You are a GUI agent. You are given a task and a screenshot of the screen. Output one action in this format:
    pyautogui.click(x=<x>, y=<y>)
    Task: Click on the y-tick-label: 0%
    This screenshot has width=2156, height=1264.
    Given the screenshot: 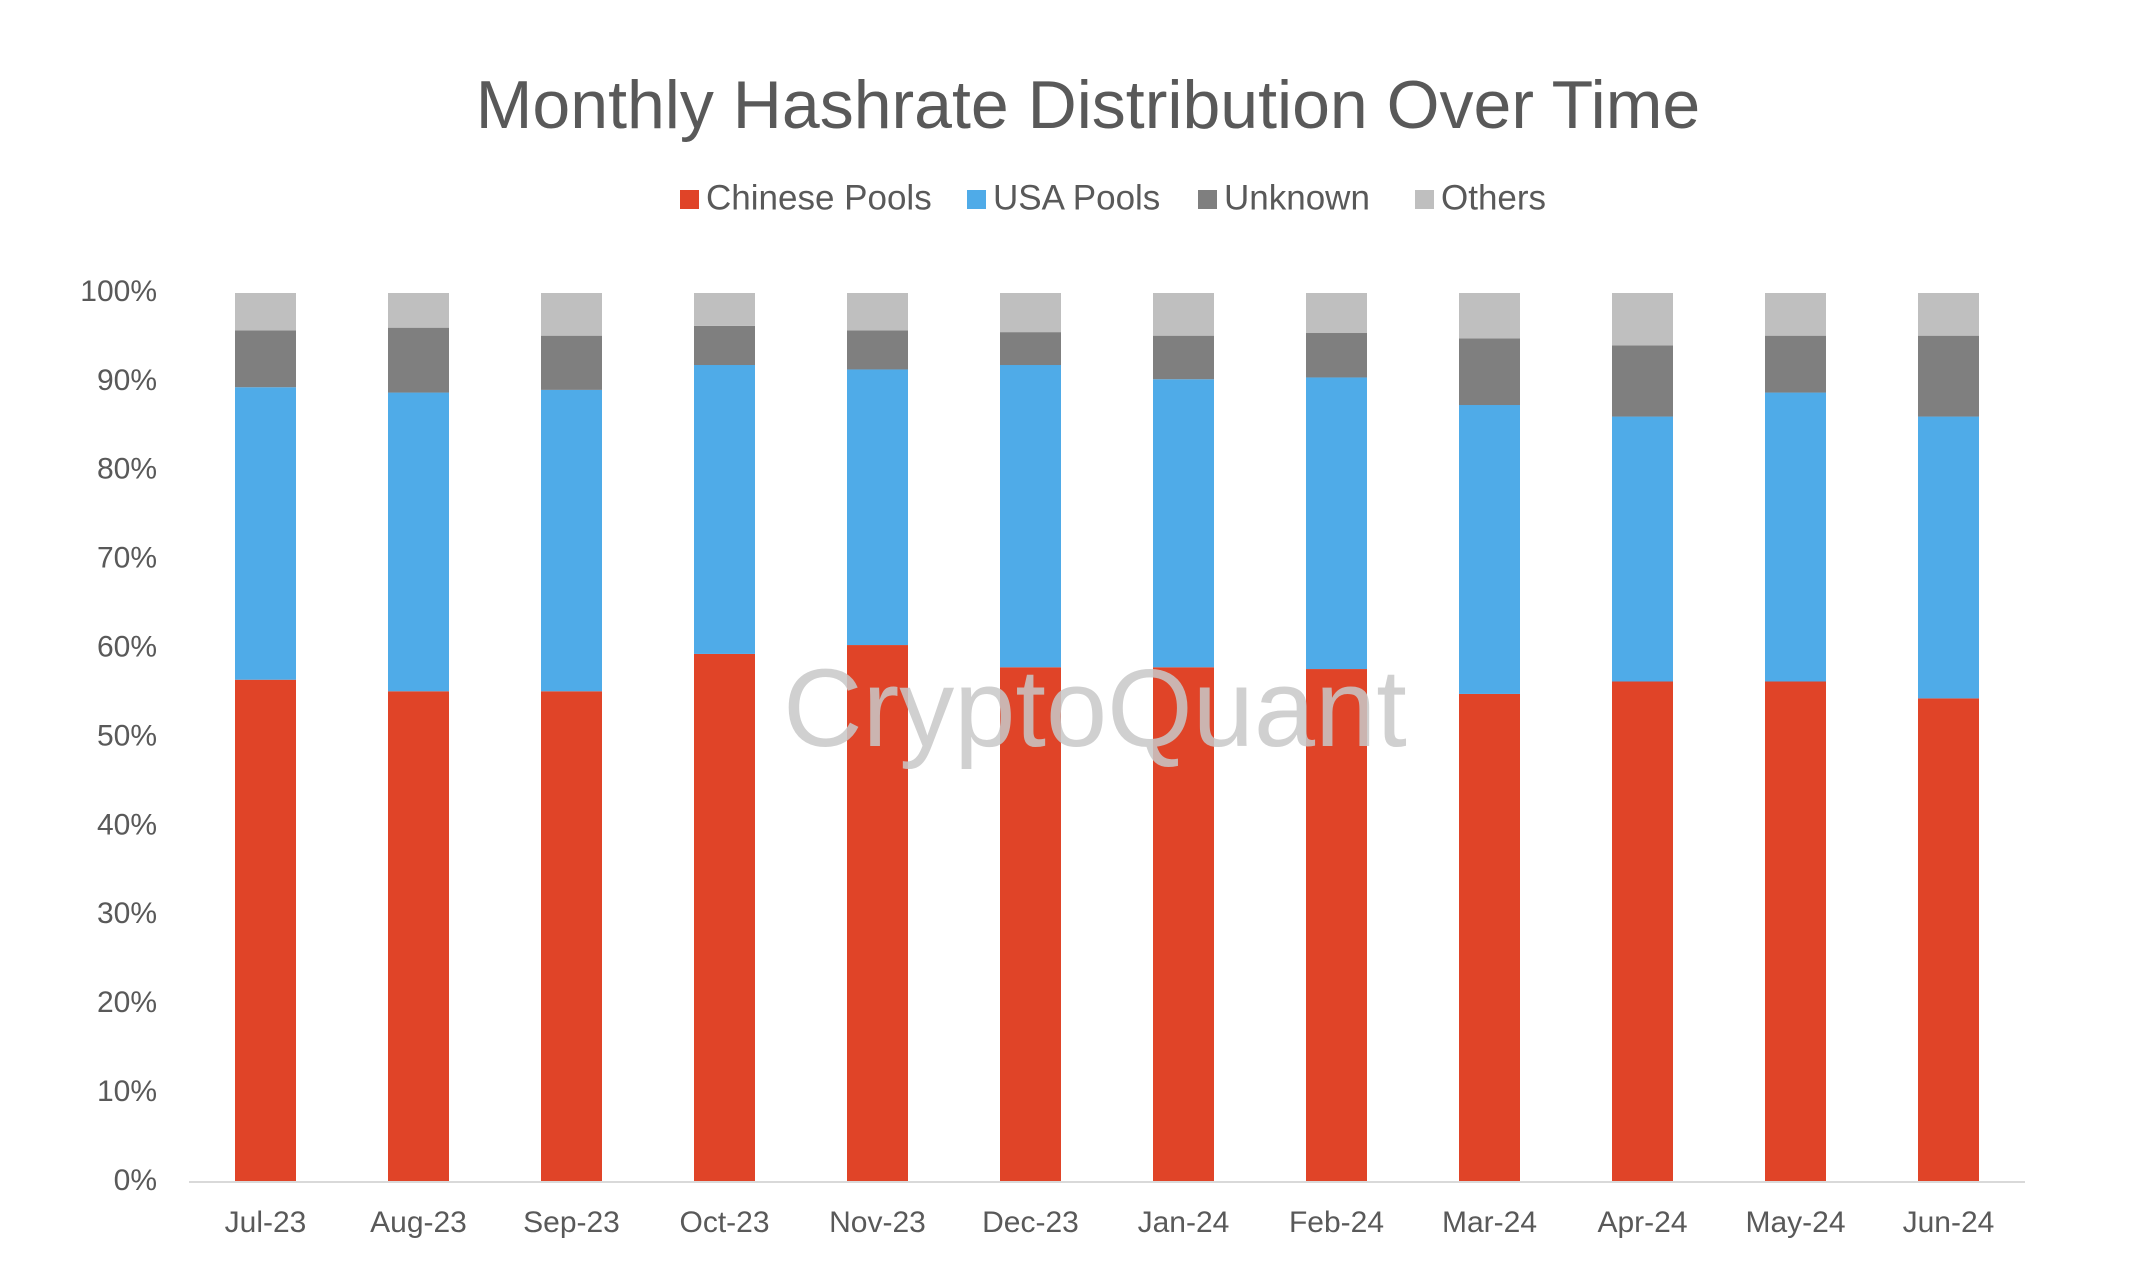 What is the action you would take?
    pyautogui.click(x=135, y=1180)
    